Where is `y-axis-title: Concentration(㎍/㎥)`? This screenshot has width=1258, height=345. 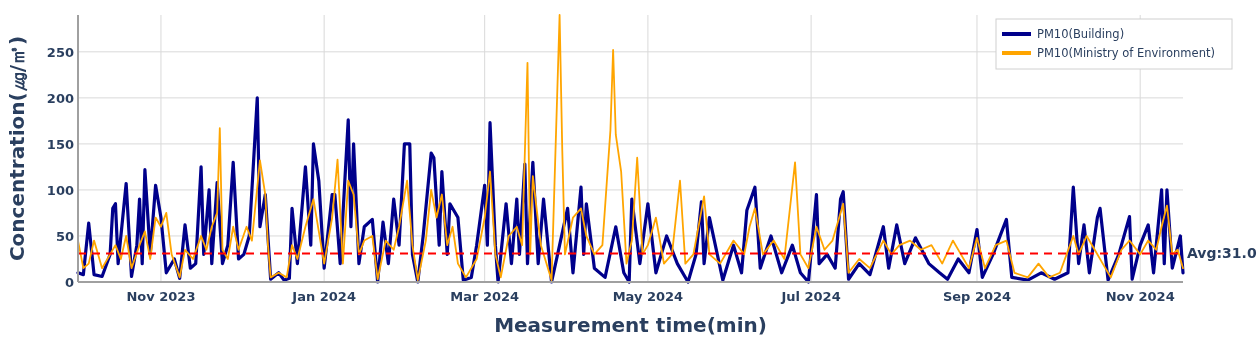
y-axis-title: Concentration(㎍/㎥) is located at coordinates (17, 148).